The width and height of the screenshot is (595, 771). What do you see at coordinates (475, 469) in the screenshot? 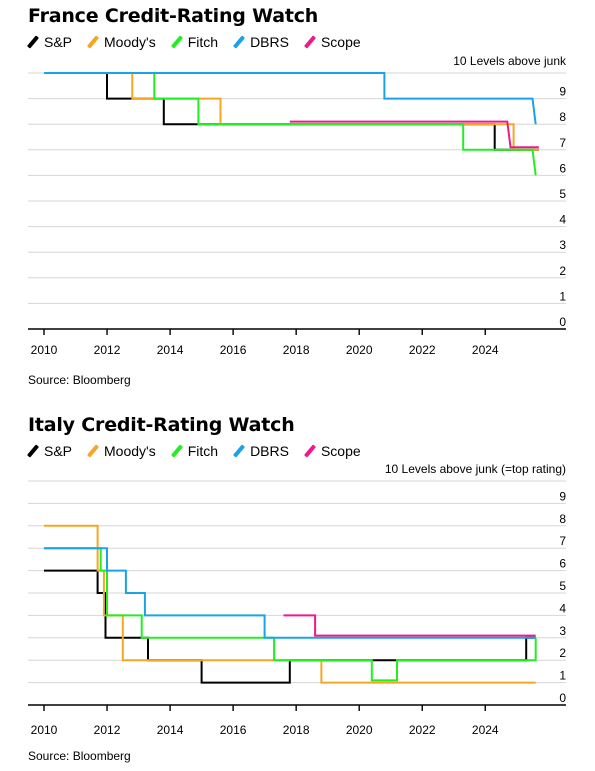
I see `y-axis-label: 10 Levels above junk (=top rating)` at bounding box center [475, 469].